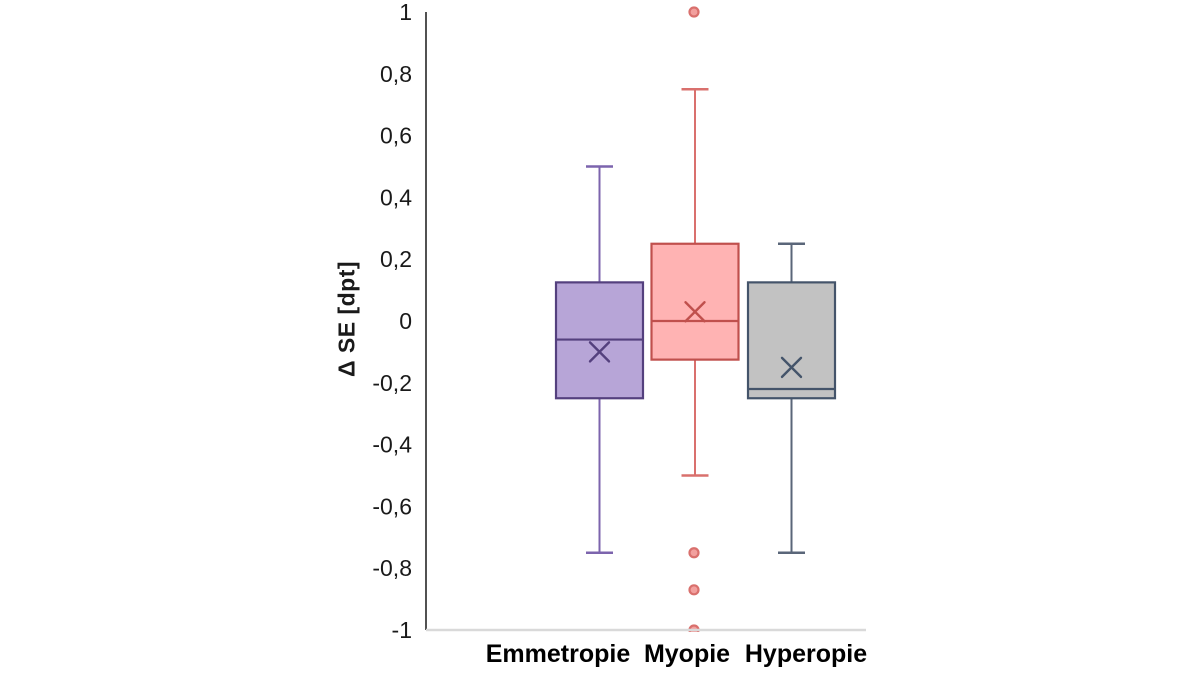 The width and height of the screenshot is (1200, 675). What do you see at coordinates (558, 654) in the screenshot?
I see `category-label-emmetropie: Emmetropie` at bounding box center [558, 654].